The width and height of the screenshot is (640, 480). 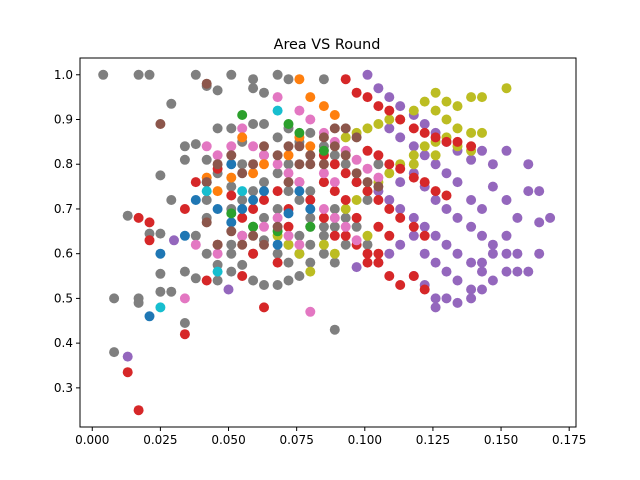 I want to click on y-tick-label: 0.7, so click(x=63, y=209).